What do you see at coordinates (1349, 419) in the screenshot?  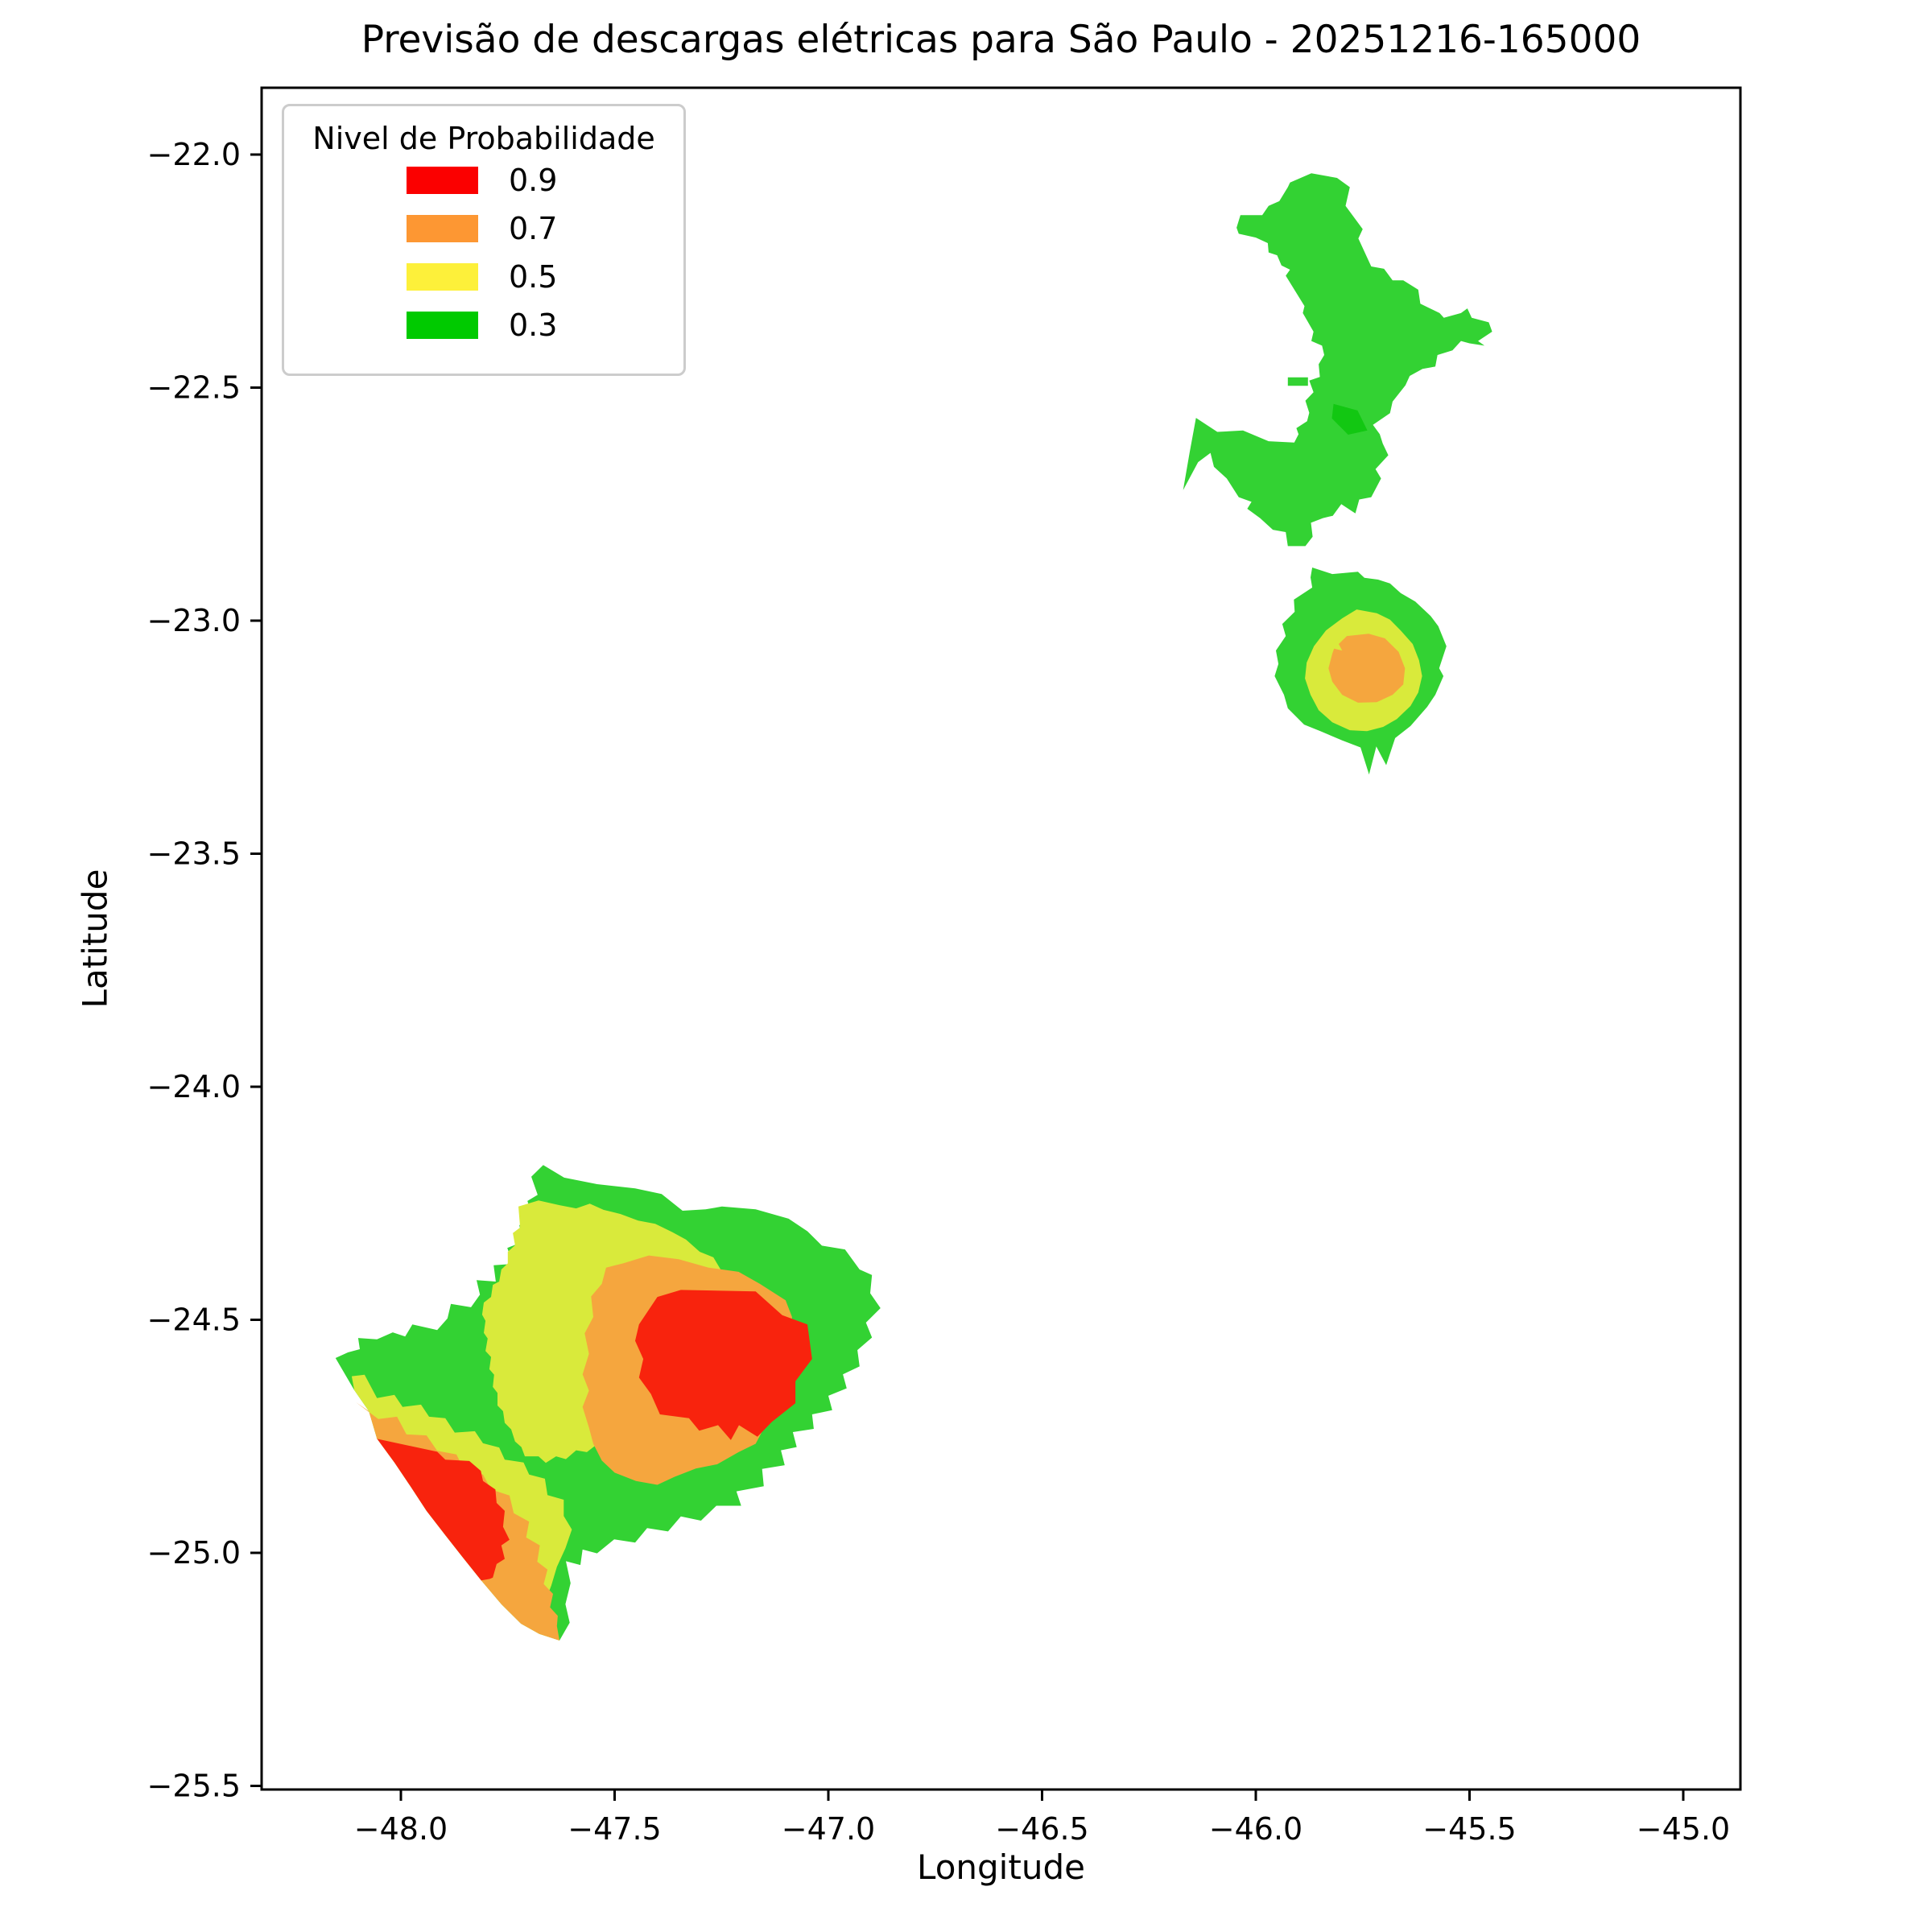 I see `contour-region-northeast-cell-inner-dark-patch` at bounding box center [1349, 419].